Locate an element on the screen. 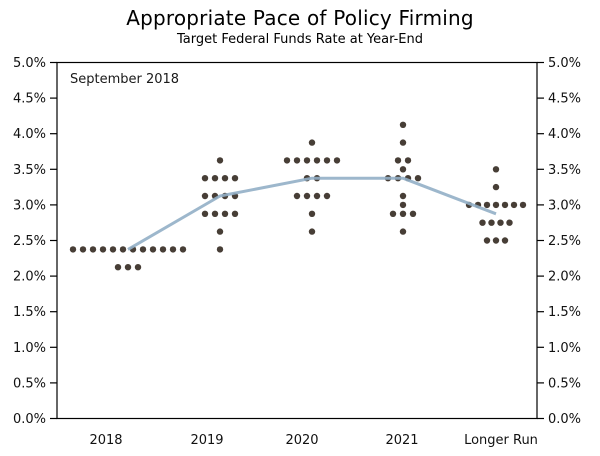 This screenshot has width=600, height=456. y-tick-label-right: 3.5% is located at coordinates (564, 170).